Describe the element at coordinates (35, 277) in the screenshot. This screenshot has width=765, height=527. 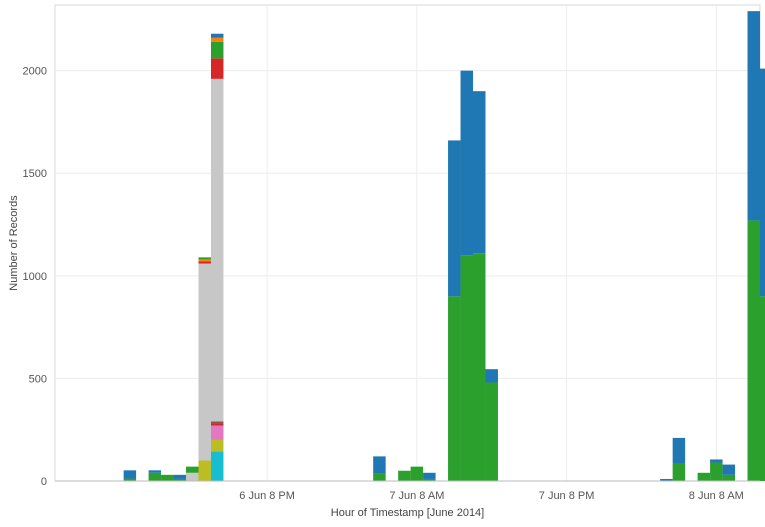
I see `y-tick-label: 1000` at that location.